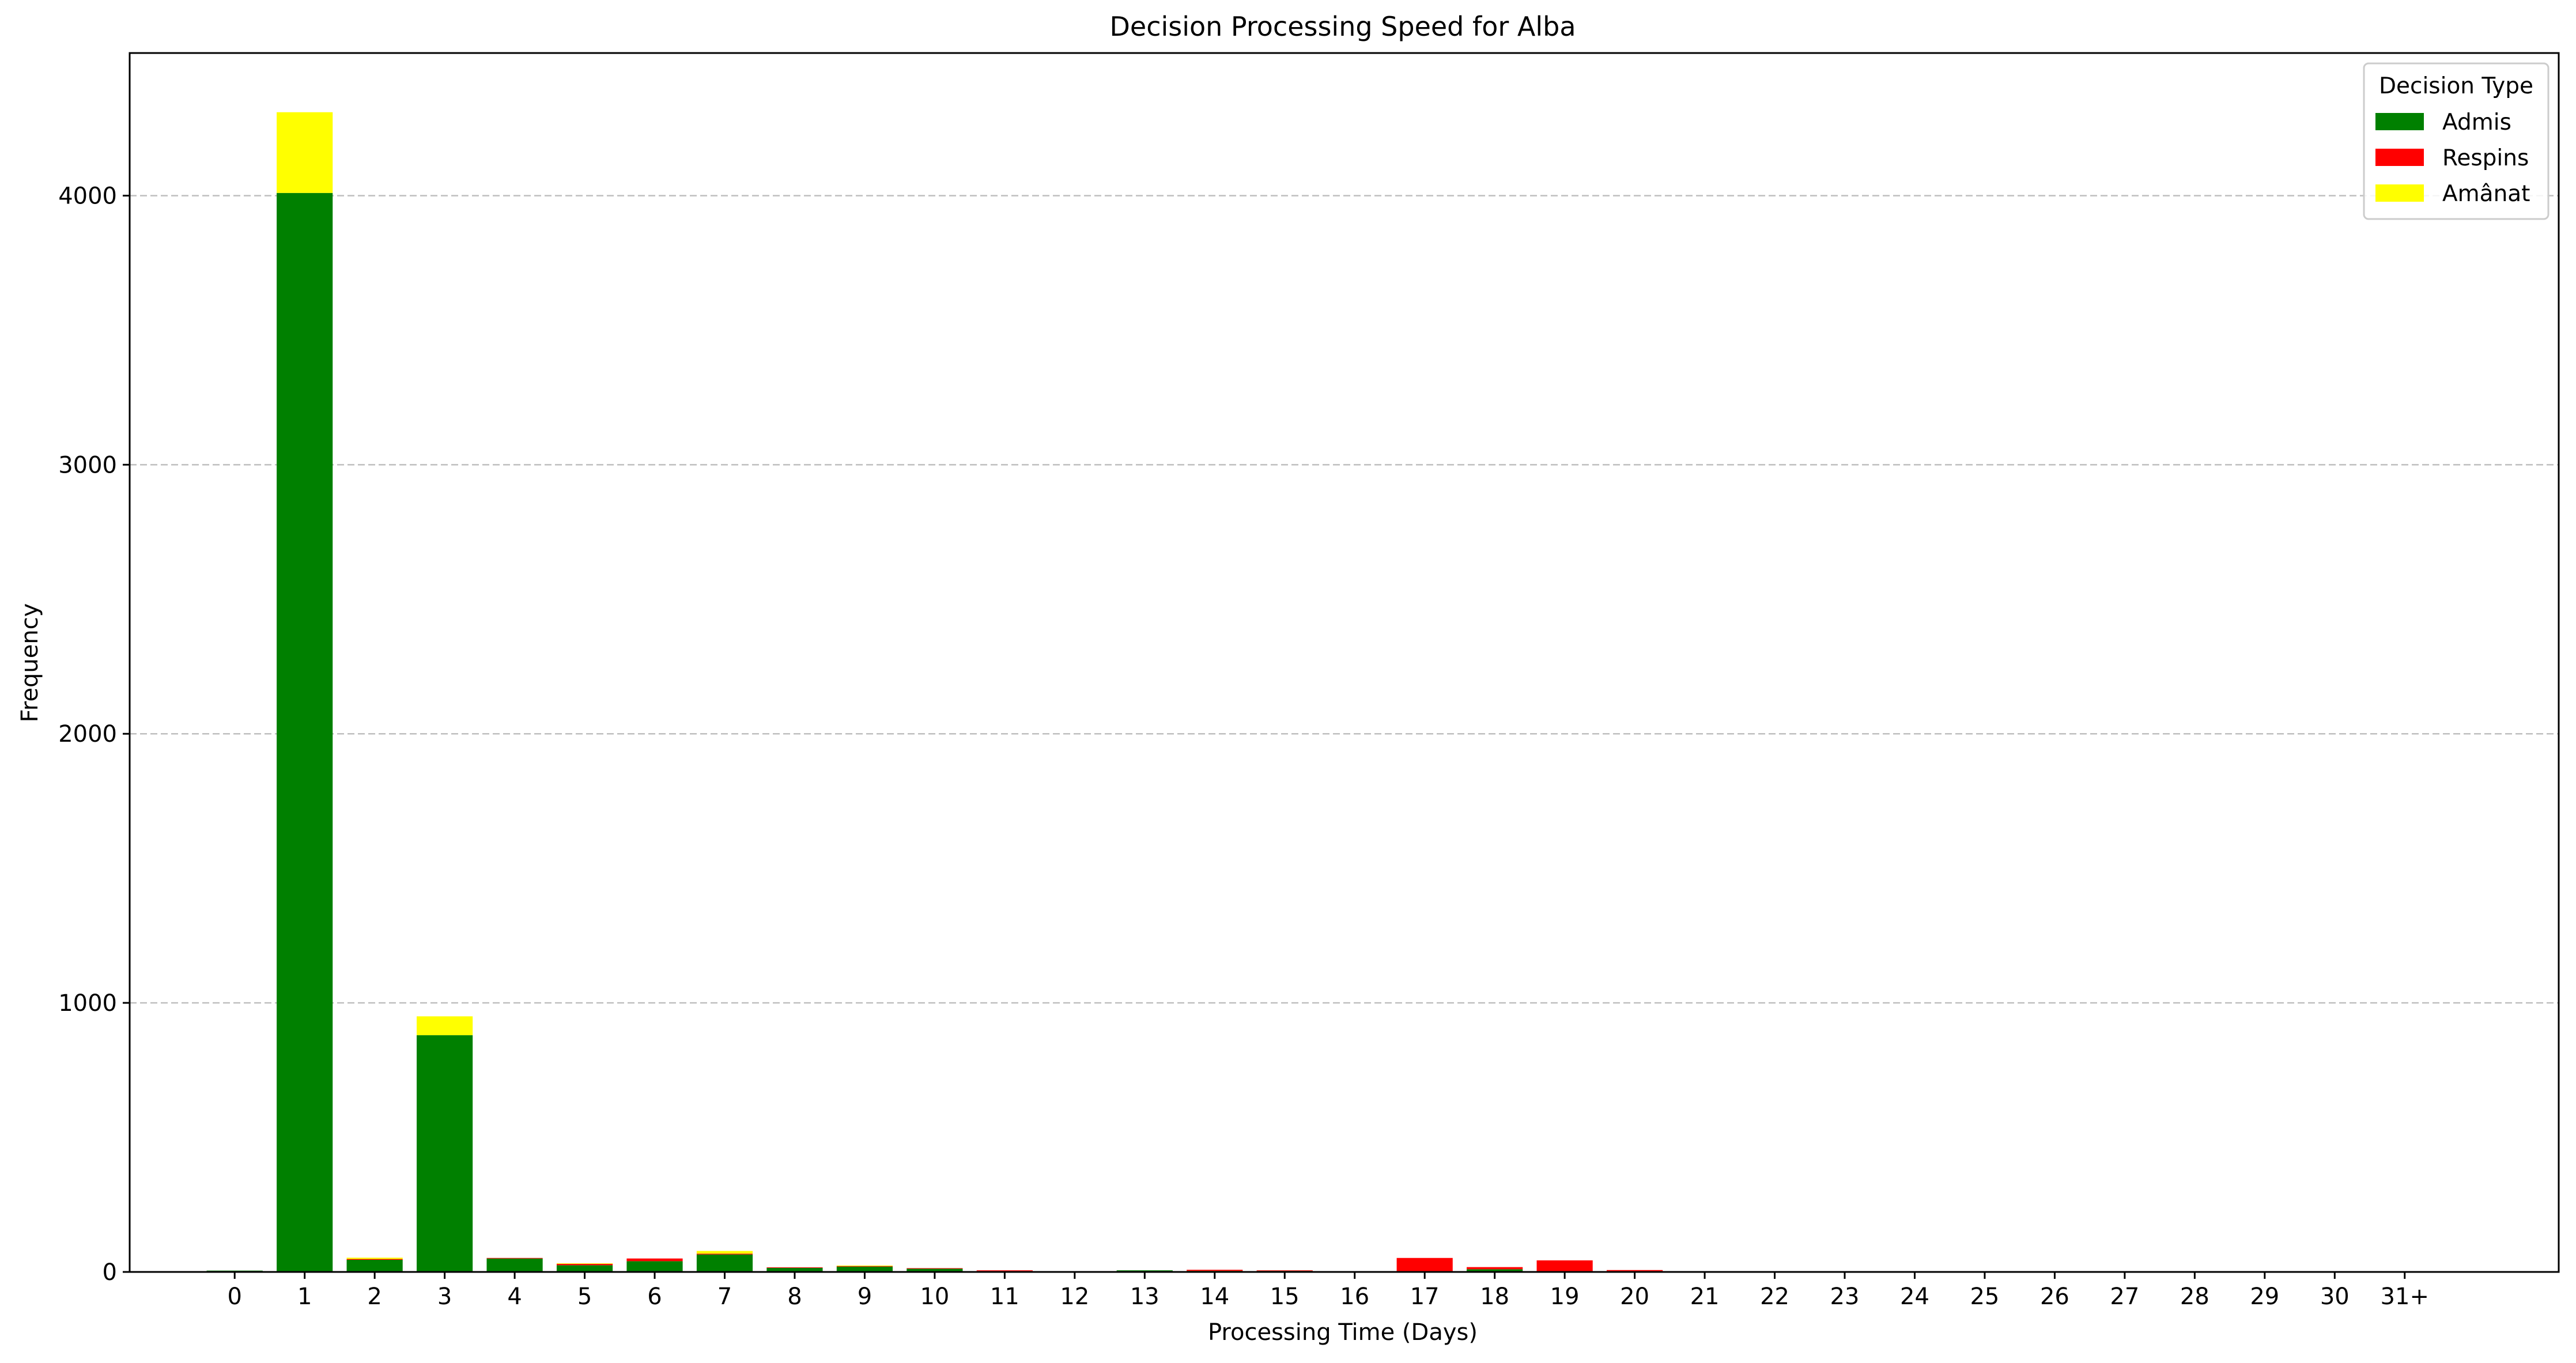  Describe the element at coordinates (724, 1296) in the screenshot. I see `x-tick-label: 7` at that location.